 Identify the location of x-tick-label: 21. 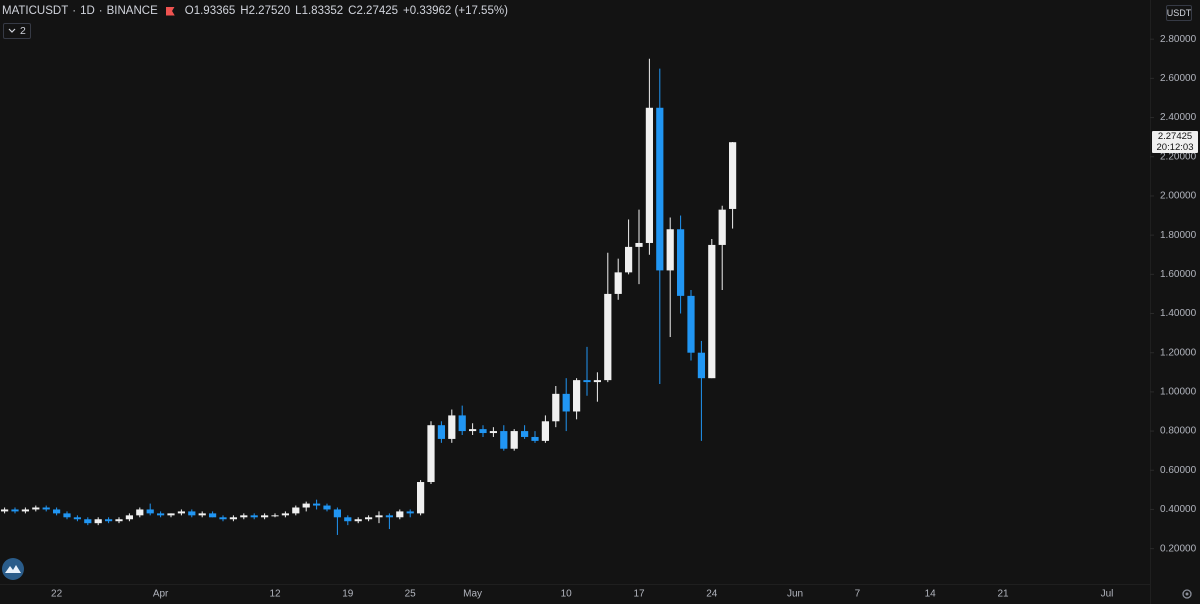
(1003, 594).